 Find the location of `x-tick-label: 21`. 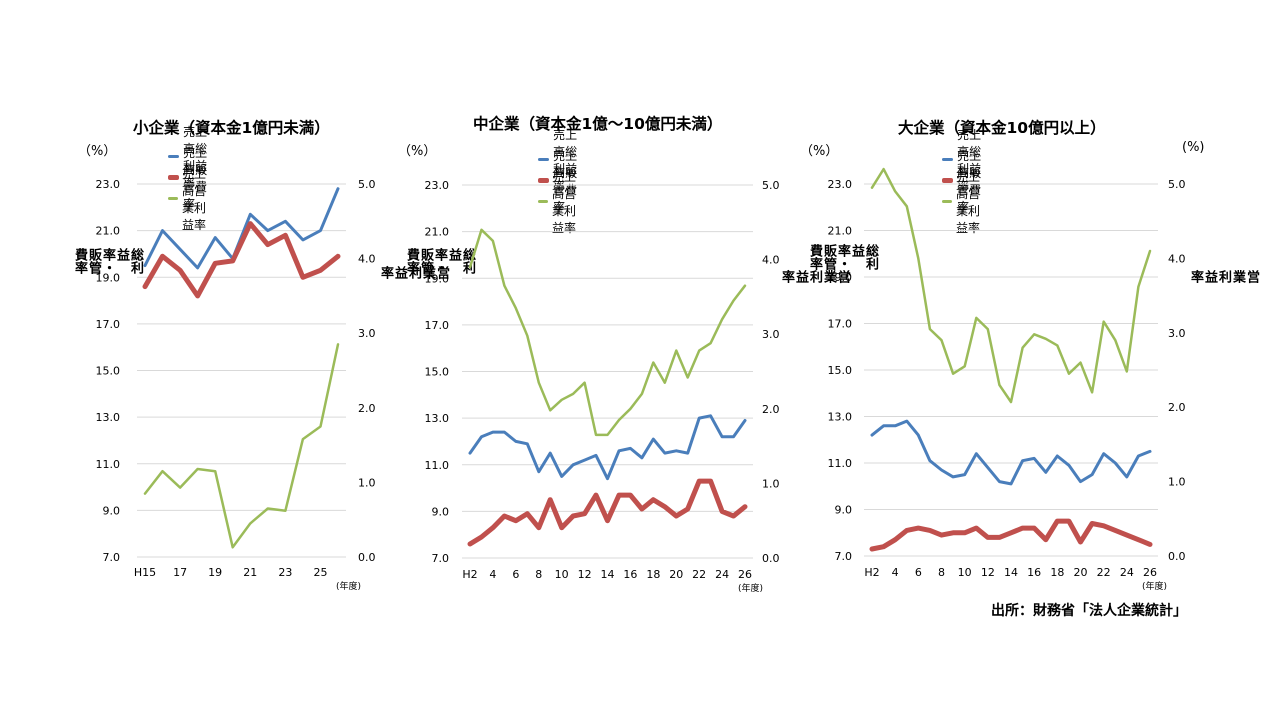

x-tick-label: 21 is located at coordinates (250, 572).